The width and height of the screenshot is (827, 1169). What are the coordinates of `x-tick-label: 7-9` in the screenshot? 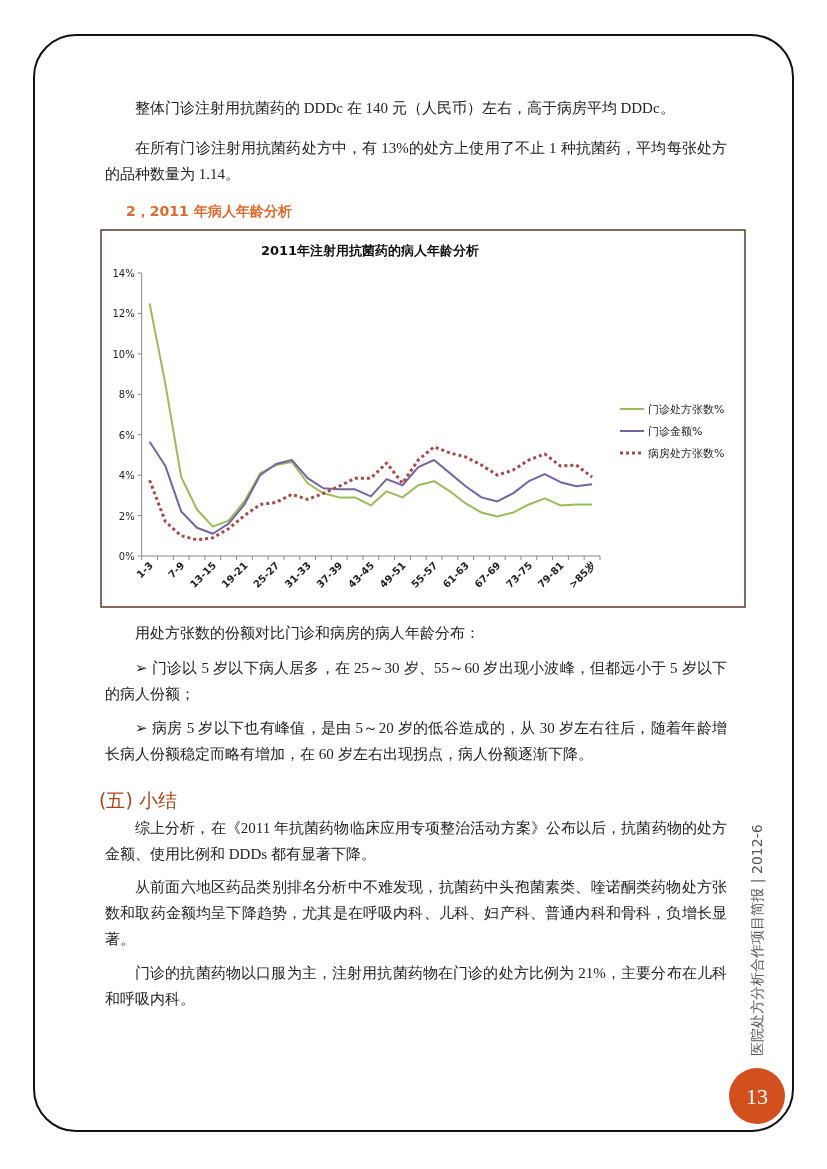 It's located at (176, 570).